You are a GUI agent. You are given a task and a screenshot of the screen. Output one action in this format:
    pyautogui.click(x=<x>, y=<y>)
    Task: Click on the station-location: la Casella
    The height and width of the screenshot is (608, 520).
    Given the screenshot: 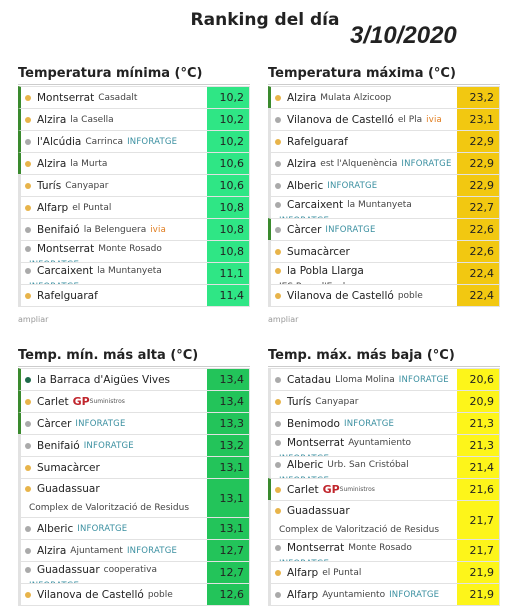 What is the action you would take?
    pyautogui.click(x=92, y=119)
    